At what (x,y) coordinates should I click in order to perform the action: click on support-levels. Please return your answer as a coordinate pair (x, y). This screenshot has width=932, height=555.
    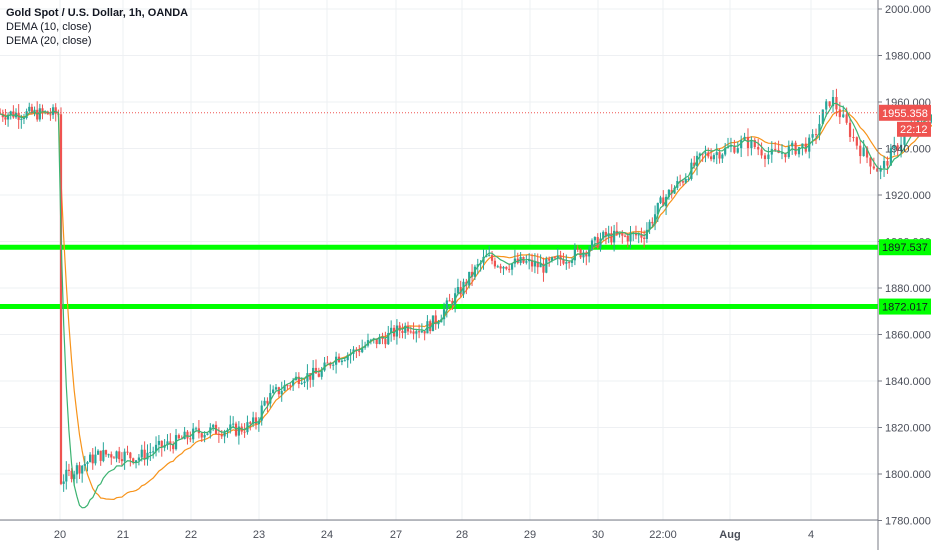
    Looking at the image, I should click on (439, 277).